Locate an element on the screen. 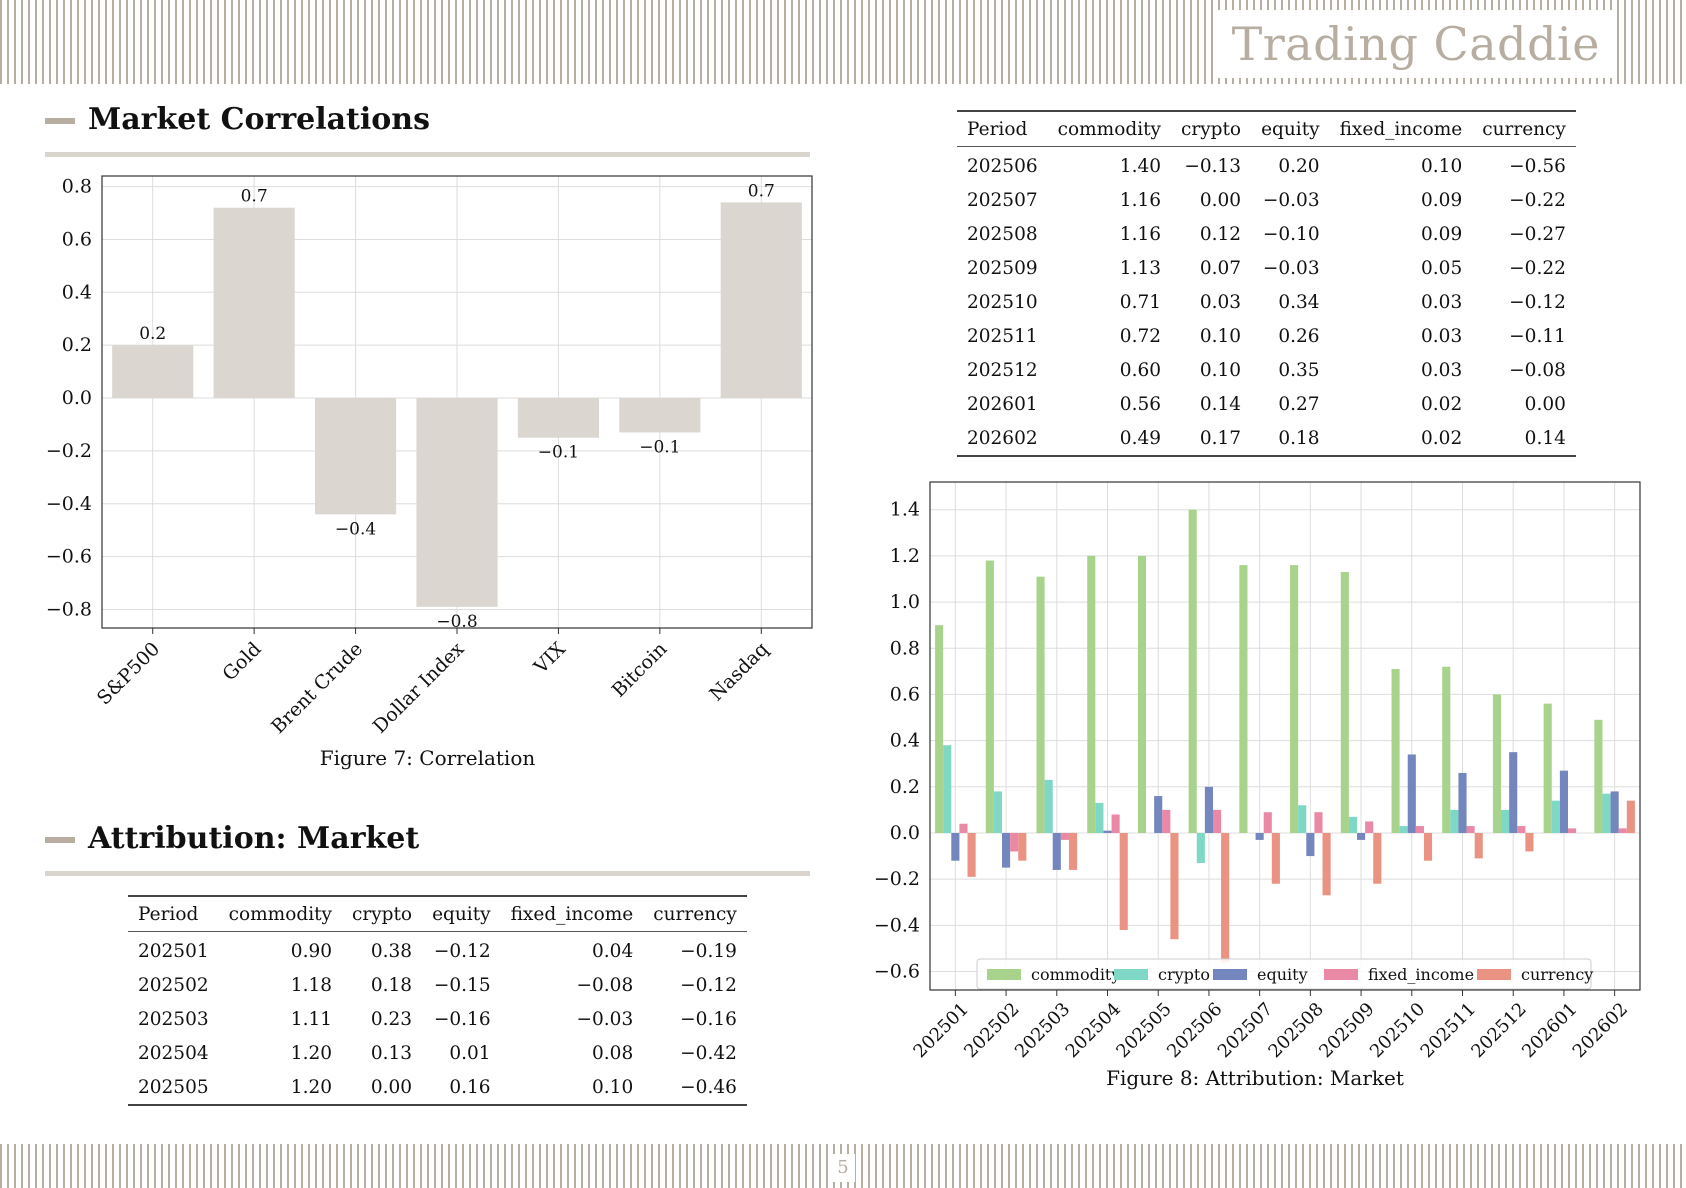  table-cell: 0.34 is located at coordinates (1299, 302).